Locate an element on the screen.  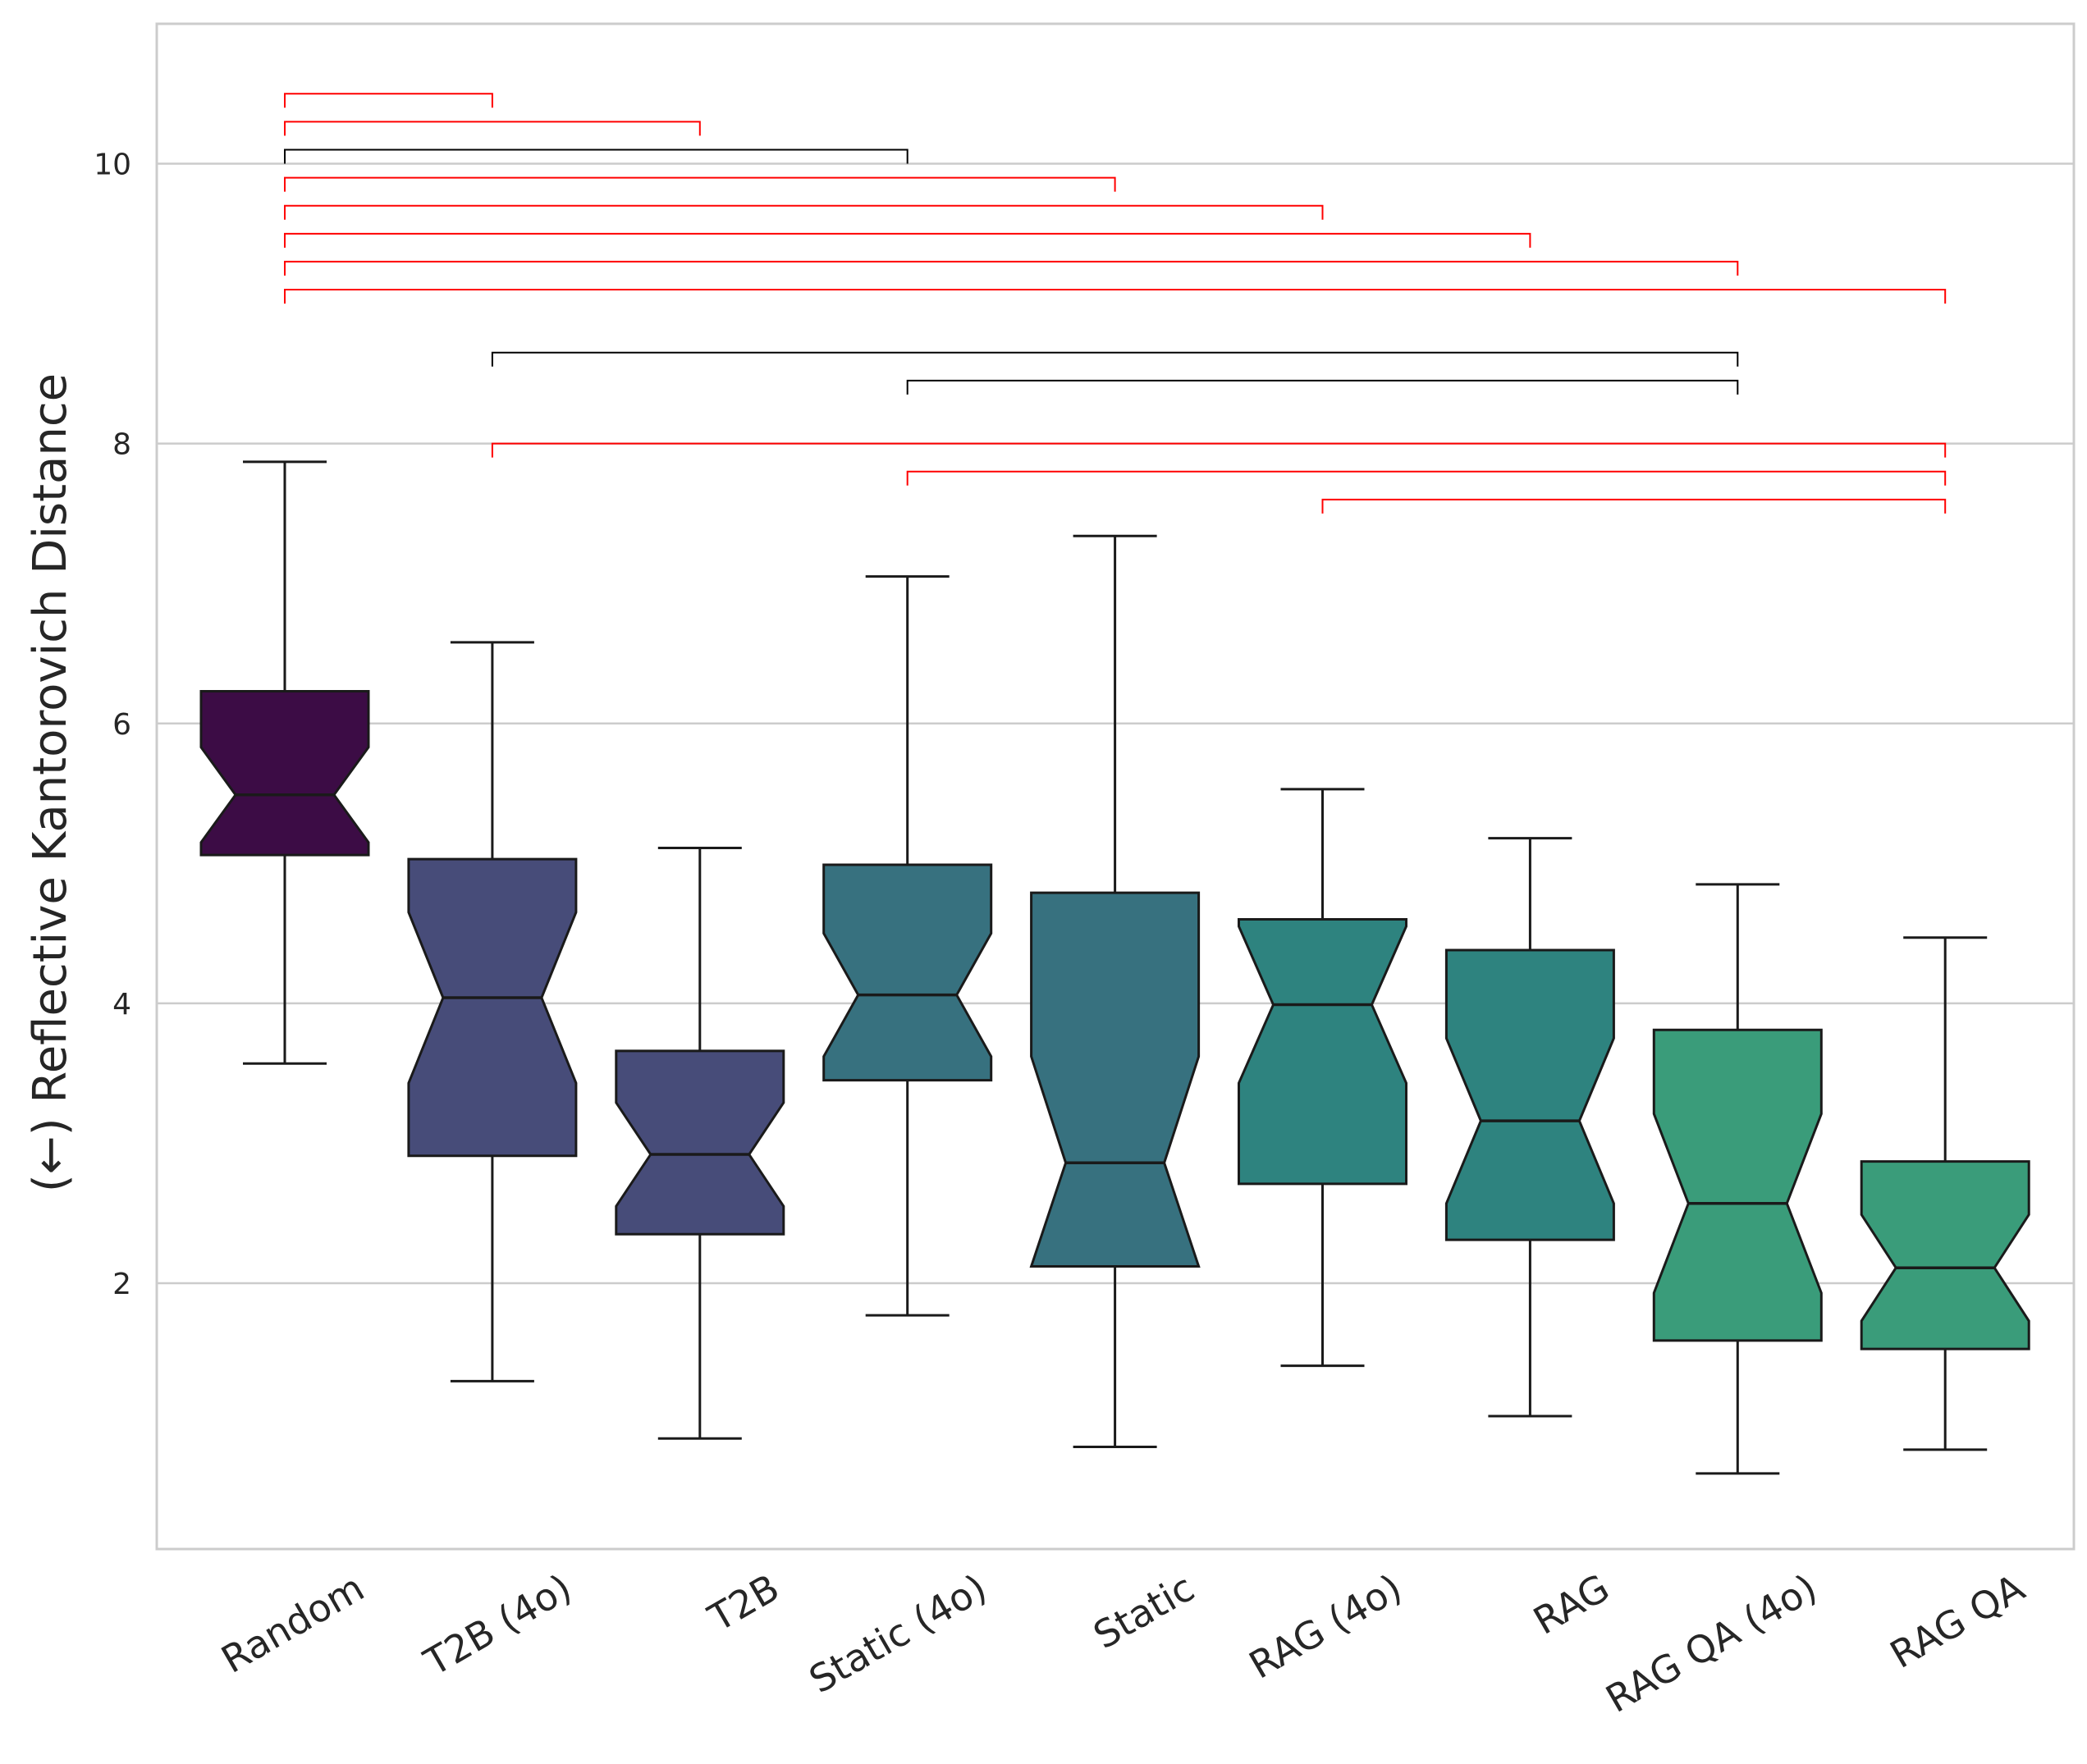
x-tick-label: Static (4o) is located at coordinates (898, 1634).